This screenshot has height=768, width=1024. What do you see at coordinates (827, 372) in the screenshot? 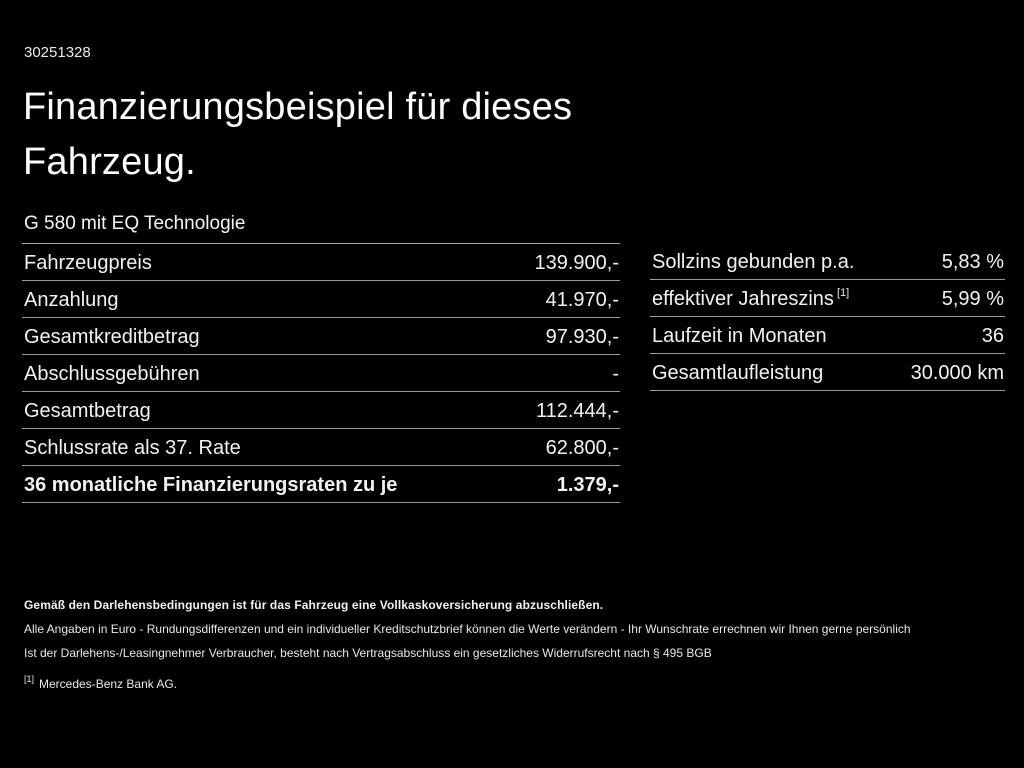
I see `table-row: Gesamtlaufleistung 30.000 km` at bounding box center [827, 372].